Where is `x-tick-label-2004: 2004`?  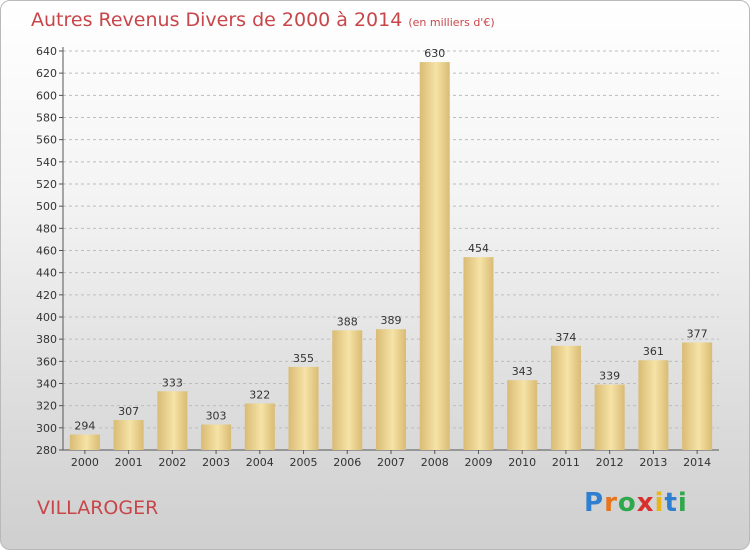
x-tick-label-2004: 2004 is located at coordinates (260, 462).